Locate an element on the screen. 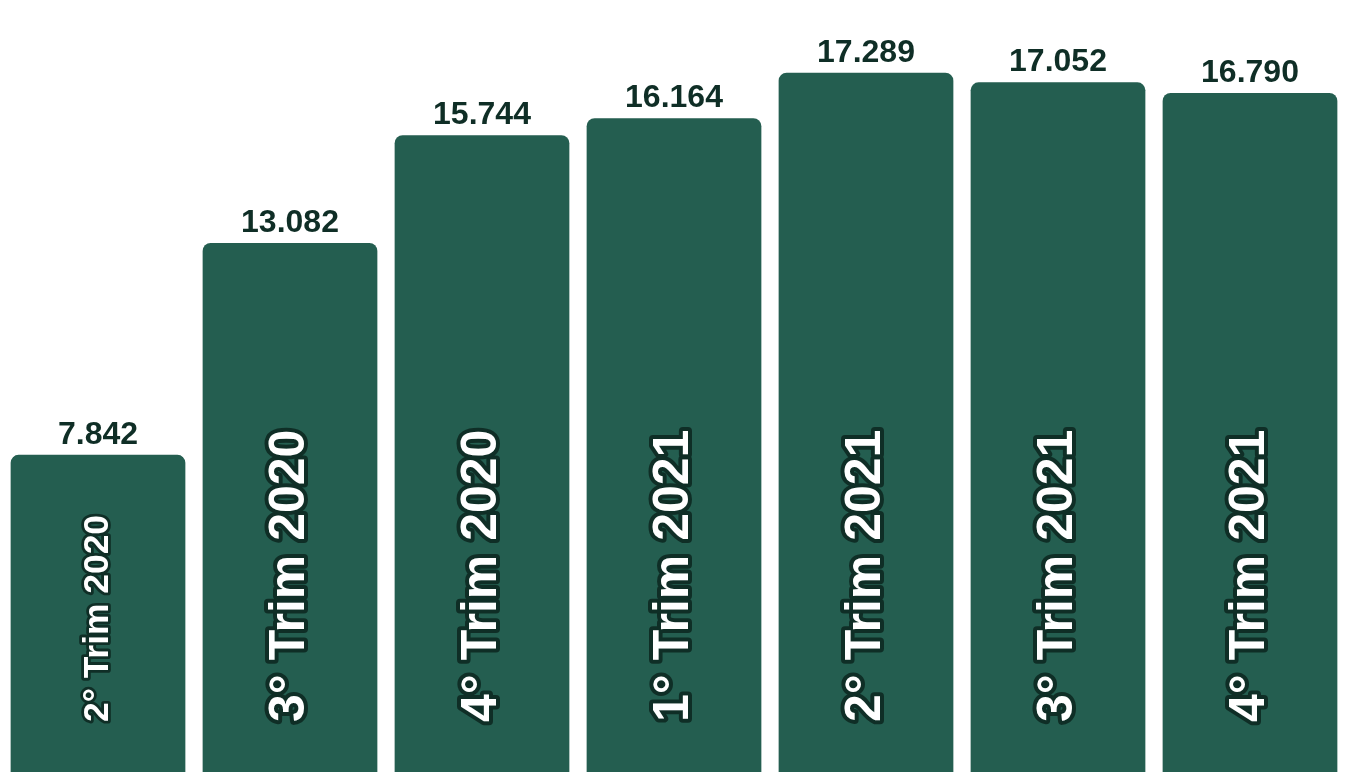 This screenshot has height=772, width=1346. x-tick-label: 4° Trim 2020 is located at coordinates (478, 575).